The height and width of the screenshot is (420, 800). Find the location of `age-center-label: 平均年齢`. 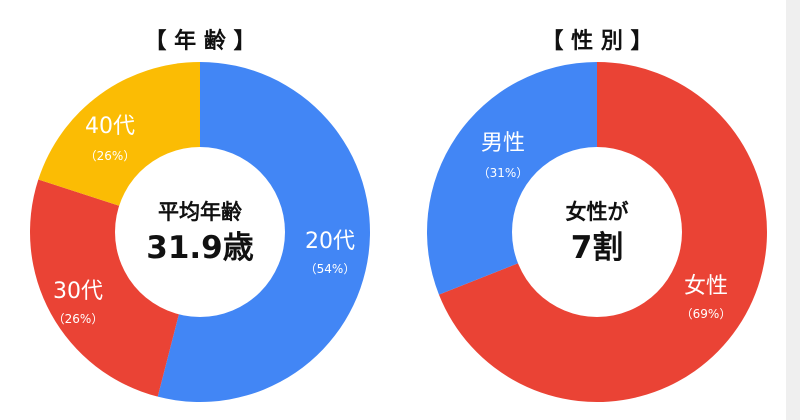

age-center-label: 平均年齢 is located at coordinates (200, 212).